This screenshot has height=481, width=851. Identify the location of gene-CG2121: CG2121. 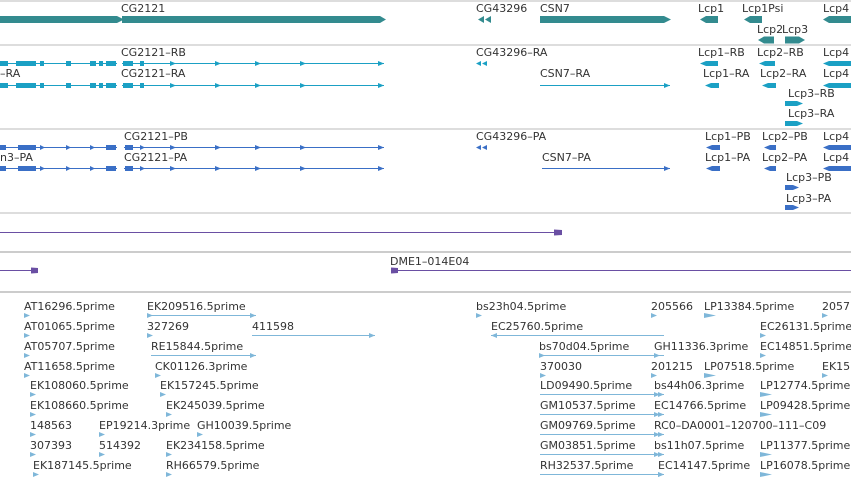
(193, 12).